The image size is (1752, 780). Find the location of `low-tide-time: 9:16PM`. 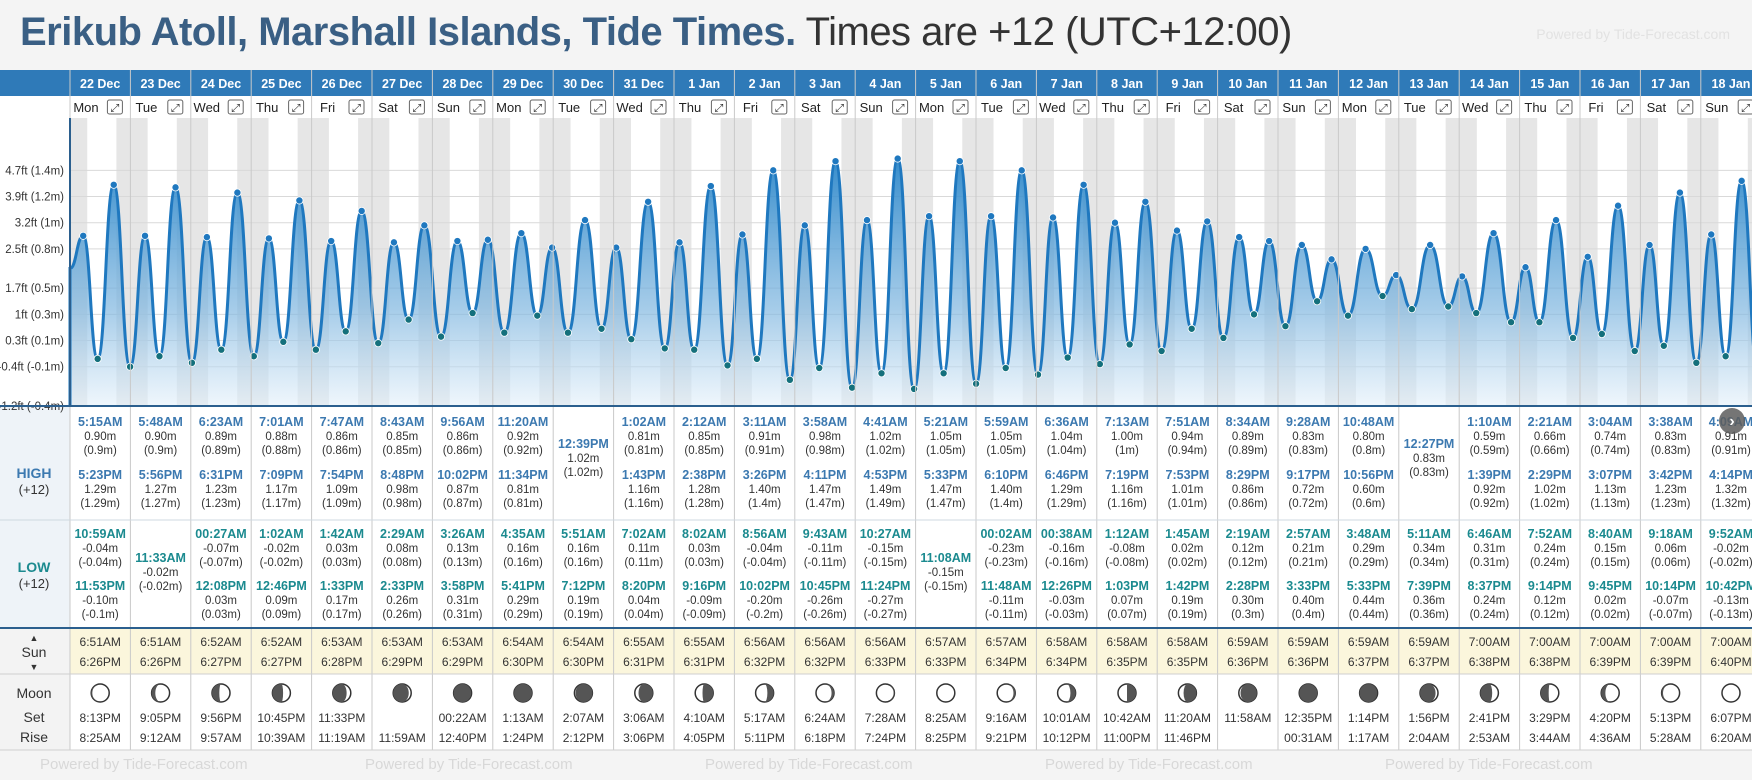

low-tide-time: 9:16PM is located at coordinates (704, 586).